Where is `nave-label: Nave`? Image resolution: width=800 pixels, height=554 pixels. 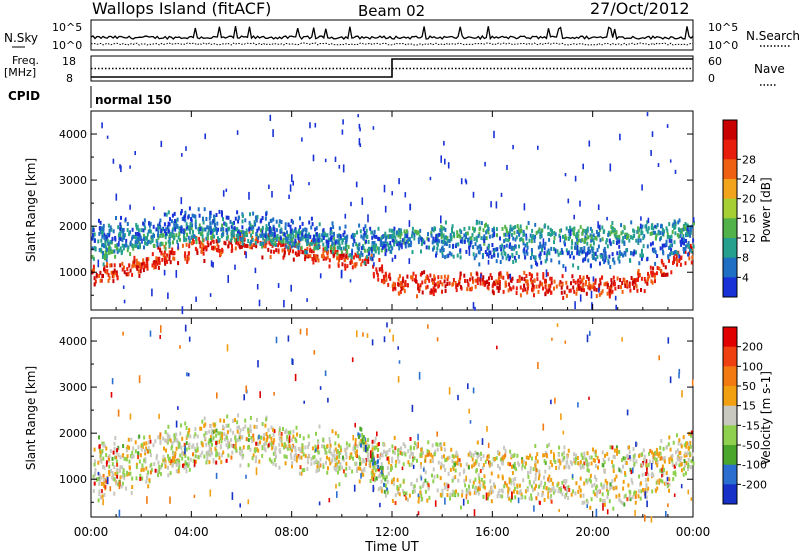
nave-label: Nave is located at coordinates (769, 69).